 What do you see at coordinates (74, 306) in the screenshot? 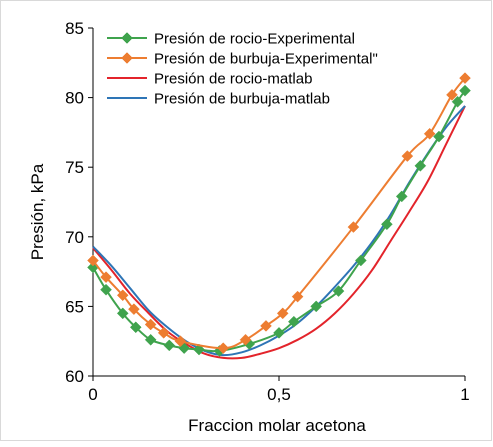
I see `y-tick-label: 65` at bounding box center [74, 306].